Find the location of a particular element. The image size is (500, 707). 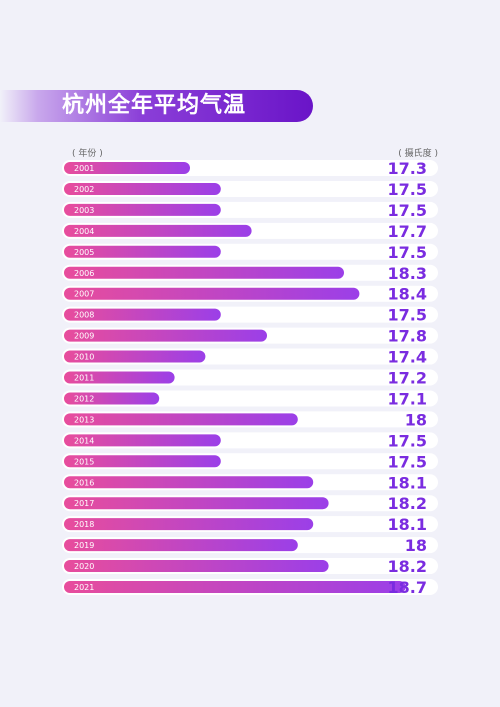

value-label: 18.3 is located at coordinates (407, 273).